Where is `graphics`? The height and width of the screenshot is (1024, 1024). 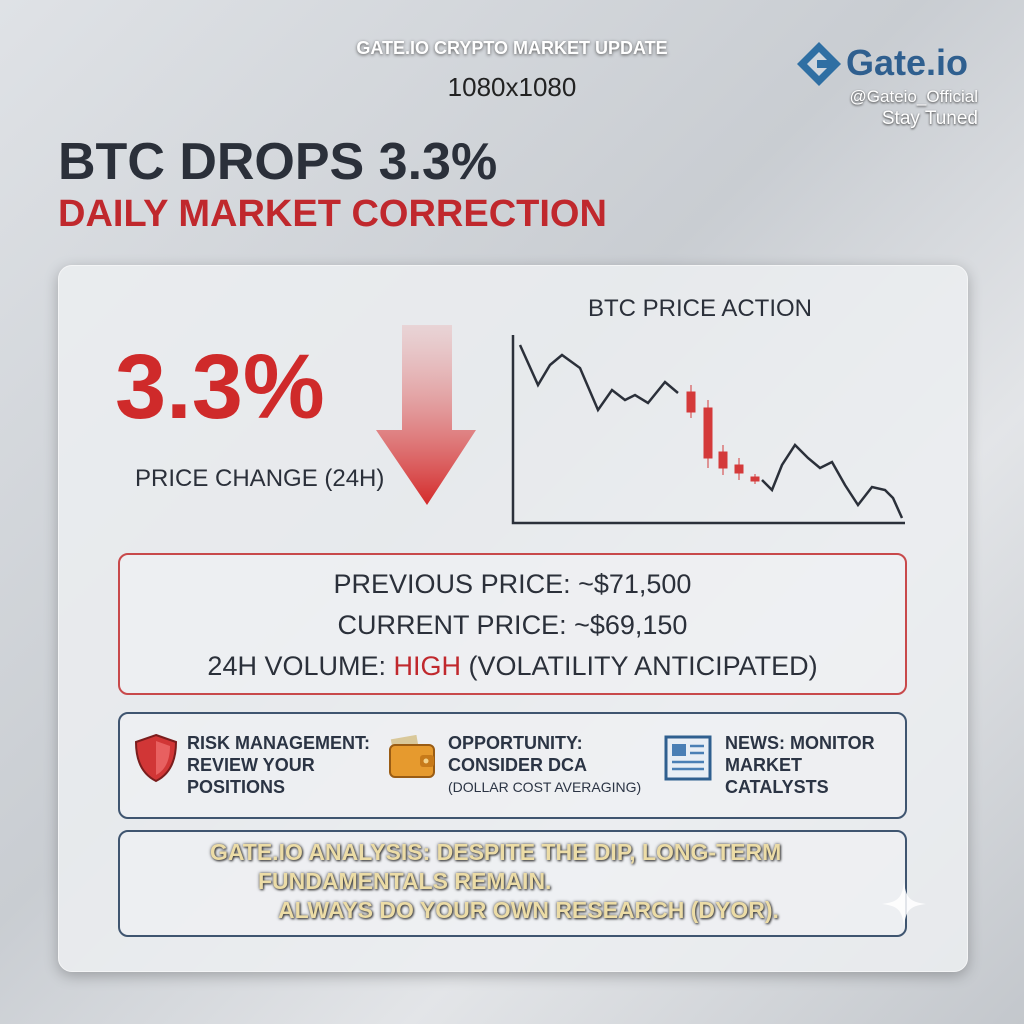
graphics is located at coordinates (640, 425).